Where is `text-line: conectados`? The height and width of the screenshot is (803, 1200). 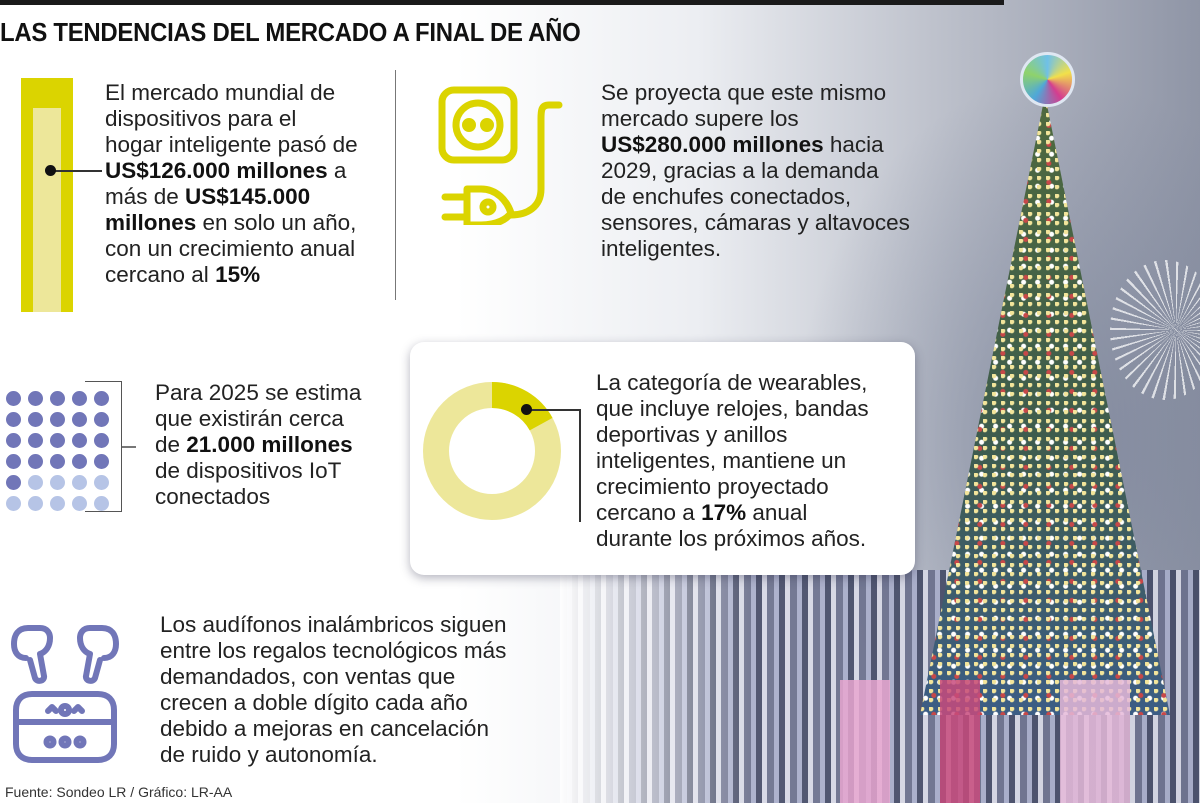 text-line: conectados is located at coordinates (213, 496).